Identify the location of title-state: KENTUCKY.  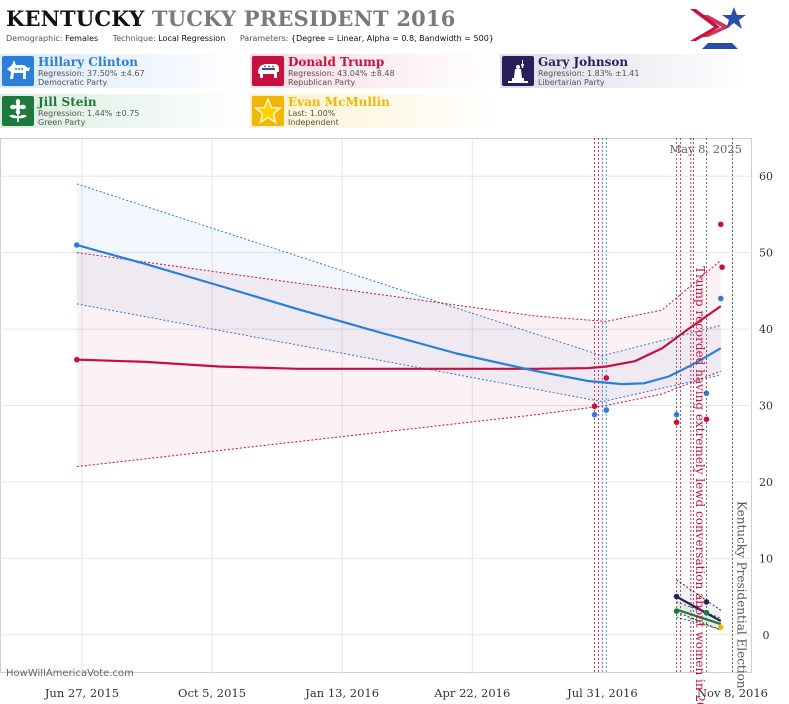
(75, 18).